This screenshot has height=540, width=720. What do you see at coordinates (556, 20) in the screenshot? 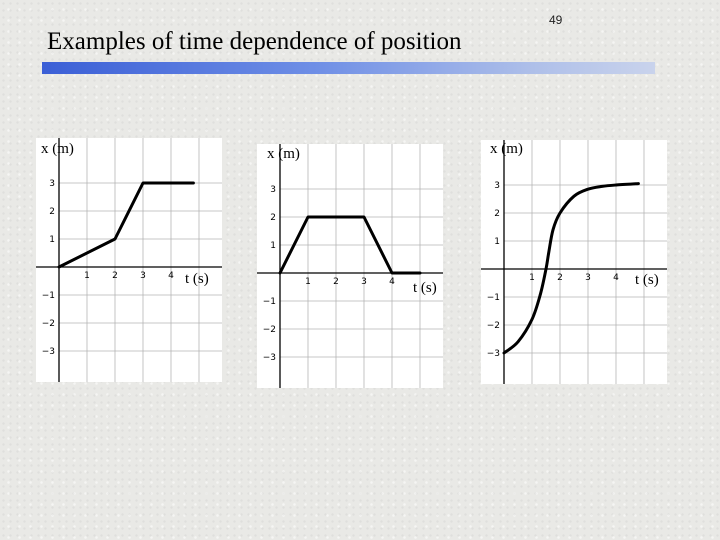
I see `page-number: 49` at bounding box center [556, 20].